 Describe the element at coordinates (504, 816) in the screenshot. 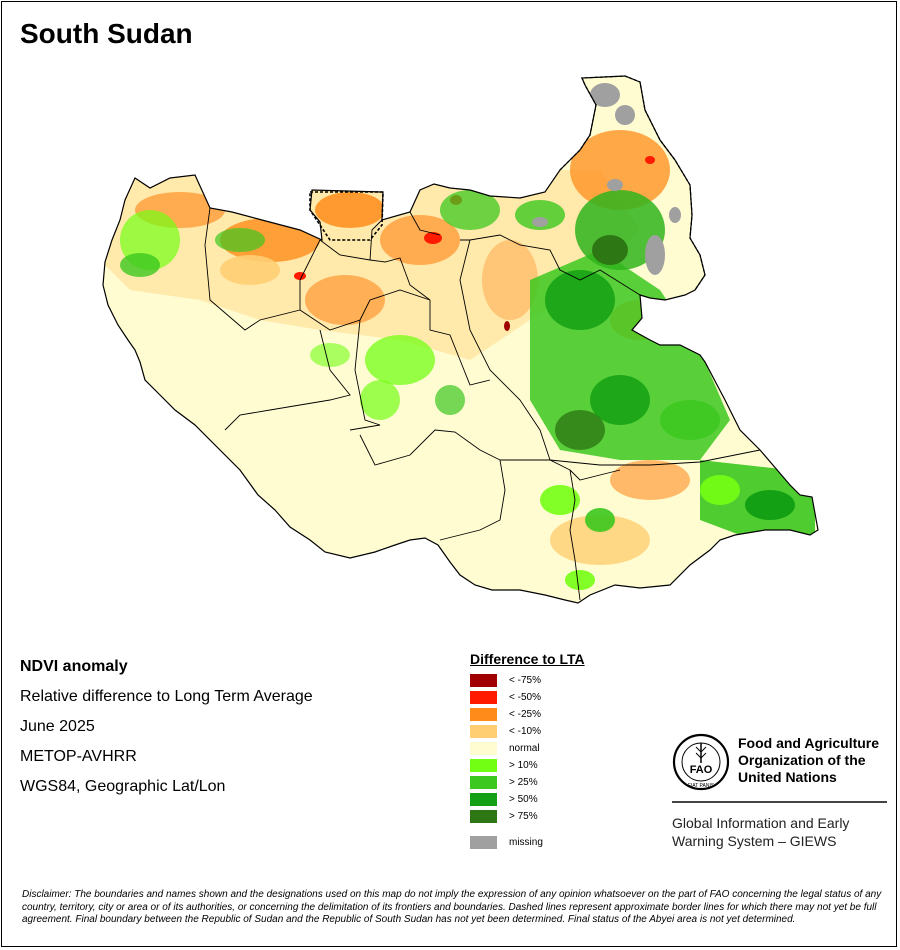

I see `legend-item: > 75%` at that location.